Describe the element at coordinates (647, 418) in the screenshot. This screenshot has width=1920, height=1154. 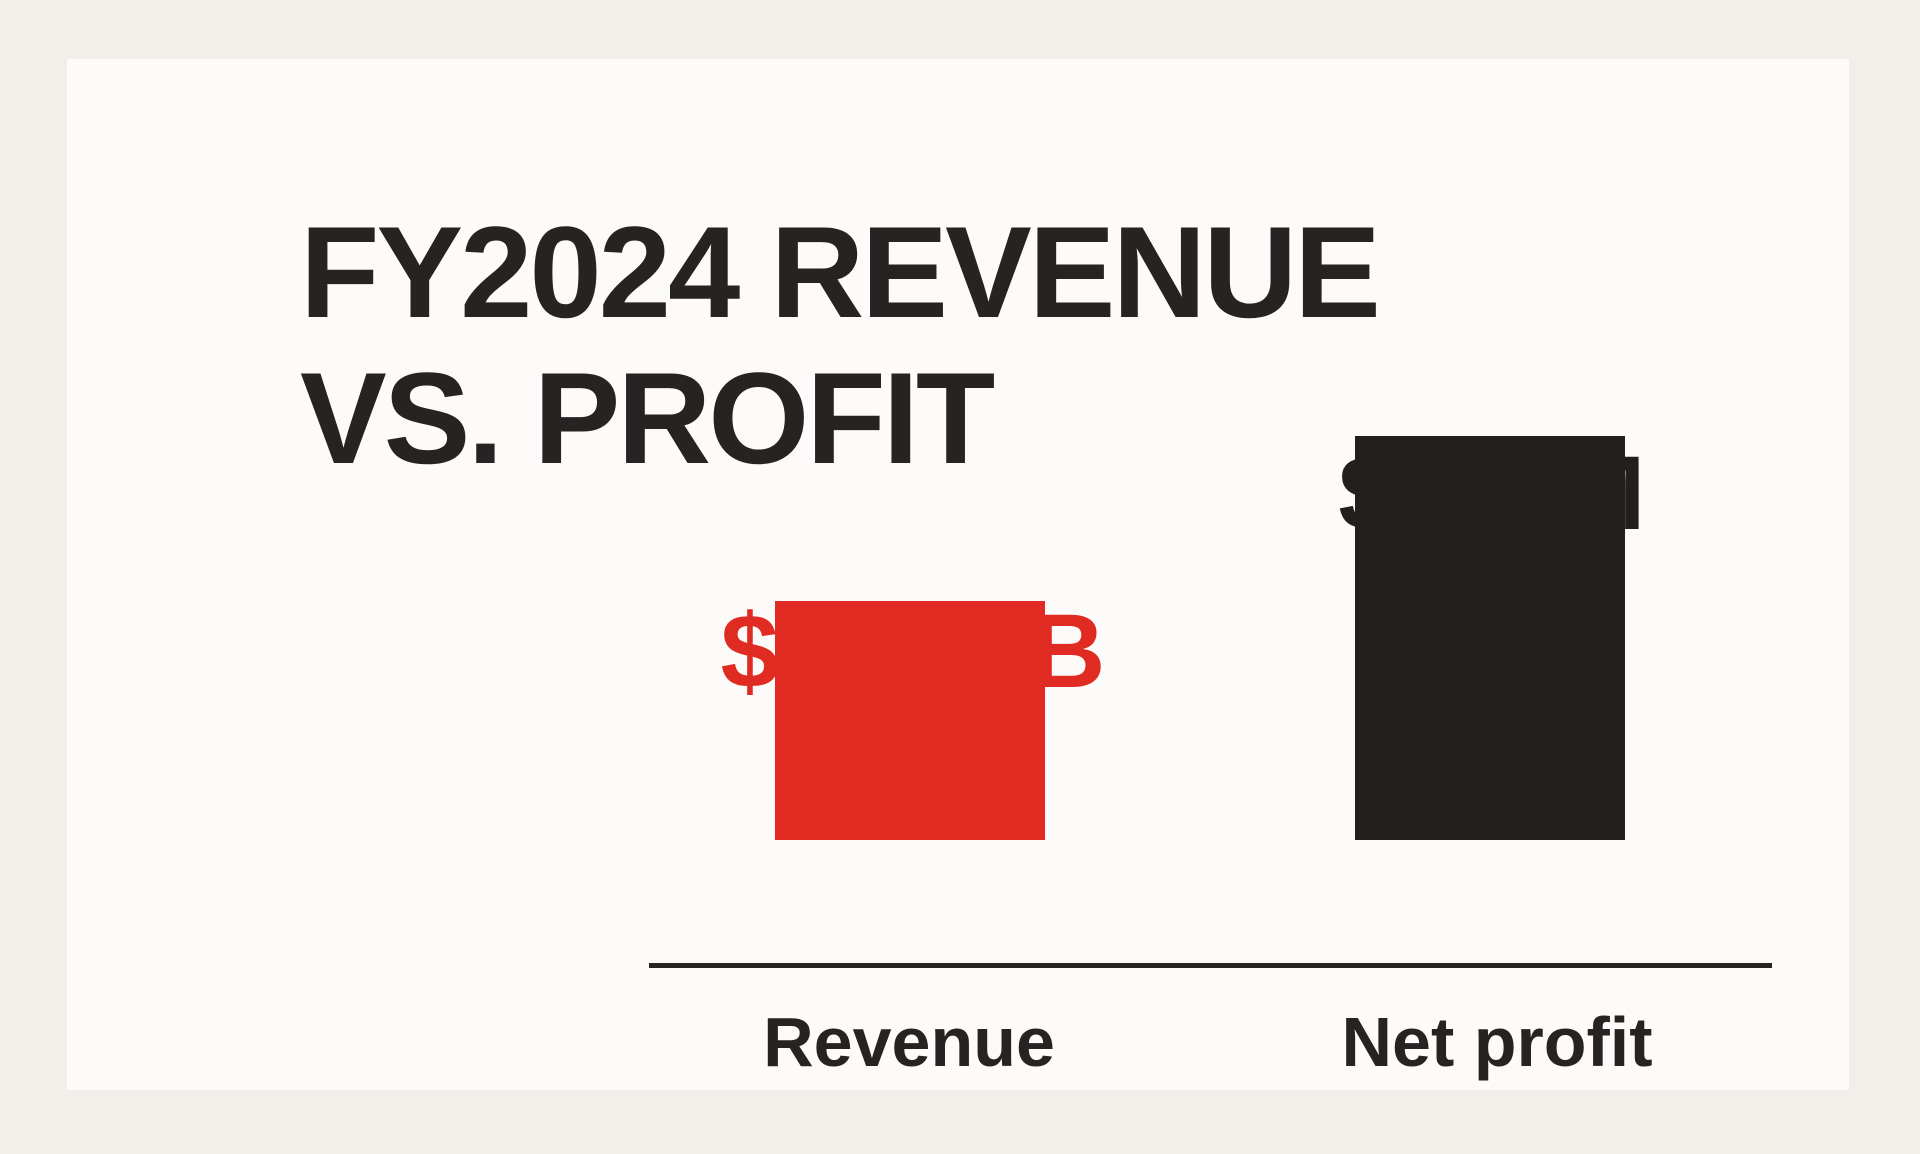
I see `chart-title-line2: VS. PROFIT` at that location.